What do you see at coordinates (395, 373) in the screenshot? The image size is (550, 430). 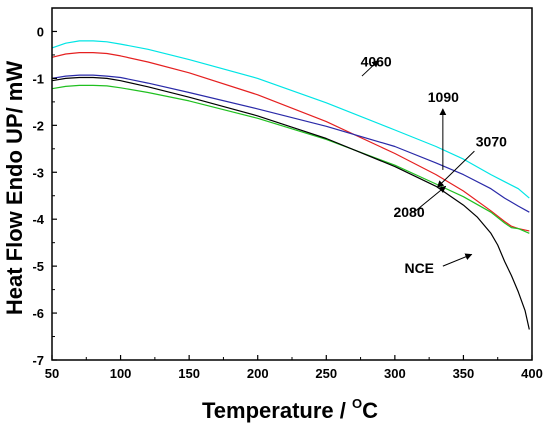 I see `x-tick-label: 300` at bounding box center [395, 373].